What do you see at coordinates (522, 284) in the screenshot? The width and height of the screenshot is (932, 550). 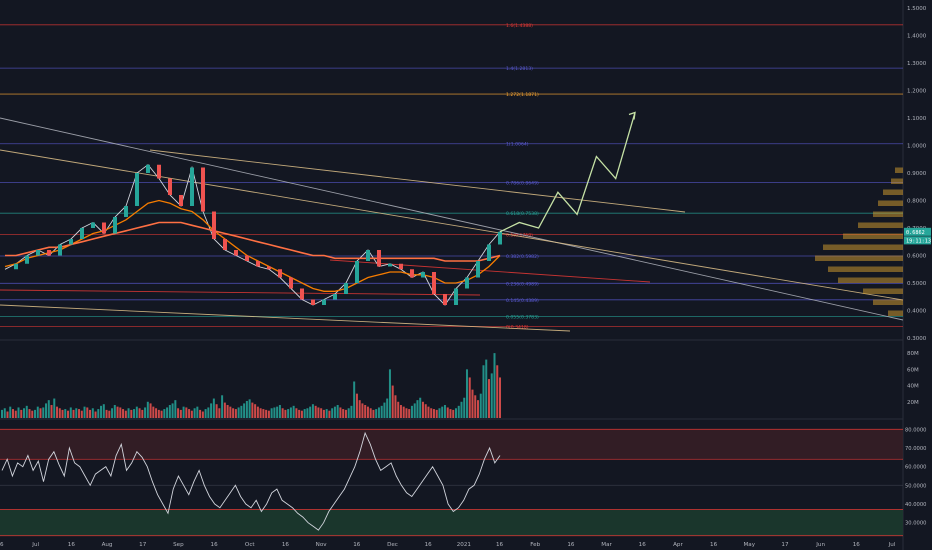 I see `fib-level-label: 0.236(0.4989)` at bounding box center [522, 284].